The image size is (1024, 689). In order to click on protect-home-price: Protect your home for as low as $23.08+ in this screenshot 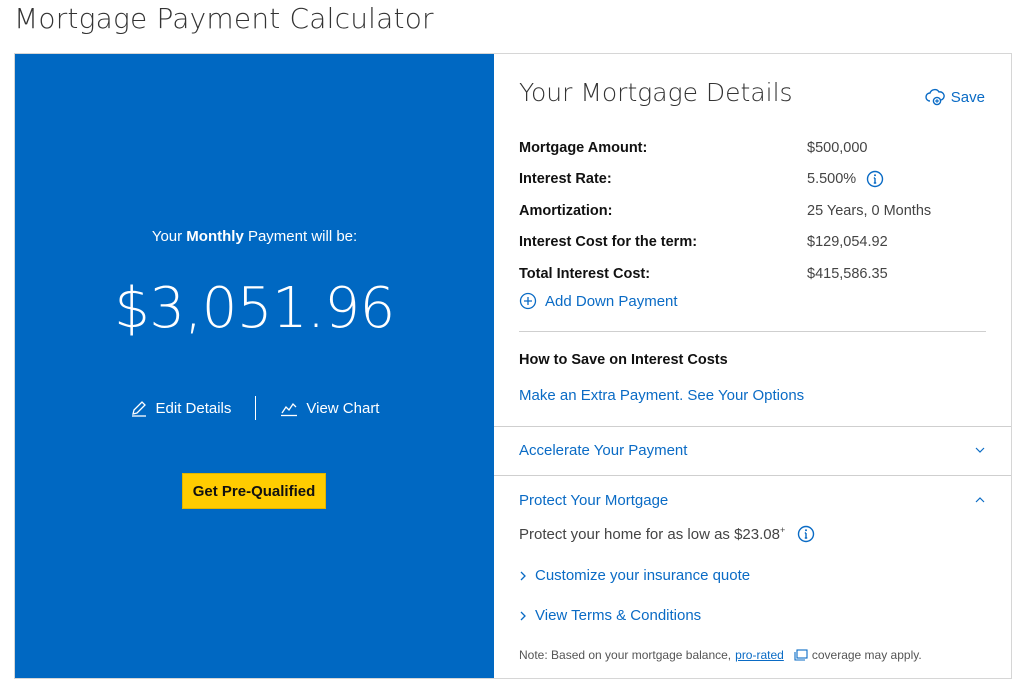, I will do `click(652, 534)`.